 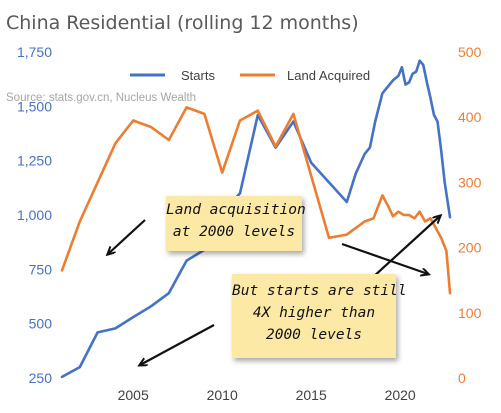 What do you see at coordinates (470, 182) in the screenshot?
I see `right-tick-label: 300` at bounding box center [470, 182].